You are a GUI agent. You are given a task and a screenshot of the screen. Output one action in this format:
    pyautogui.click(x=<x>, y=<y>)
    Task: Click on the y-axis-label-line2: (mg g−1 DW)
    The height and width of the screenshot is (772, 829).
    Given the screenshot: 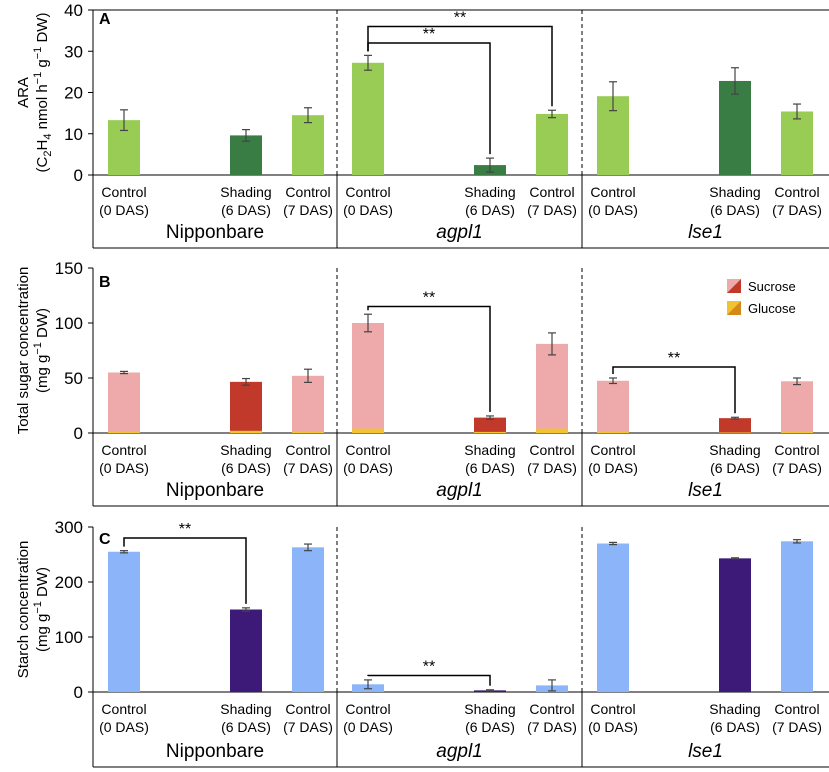 What is the action you would take?
    pyautogui.click(x=41, y=350)
    